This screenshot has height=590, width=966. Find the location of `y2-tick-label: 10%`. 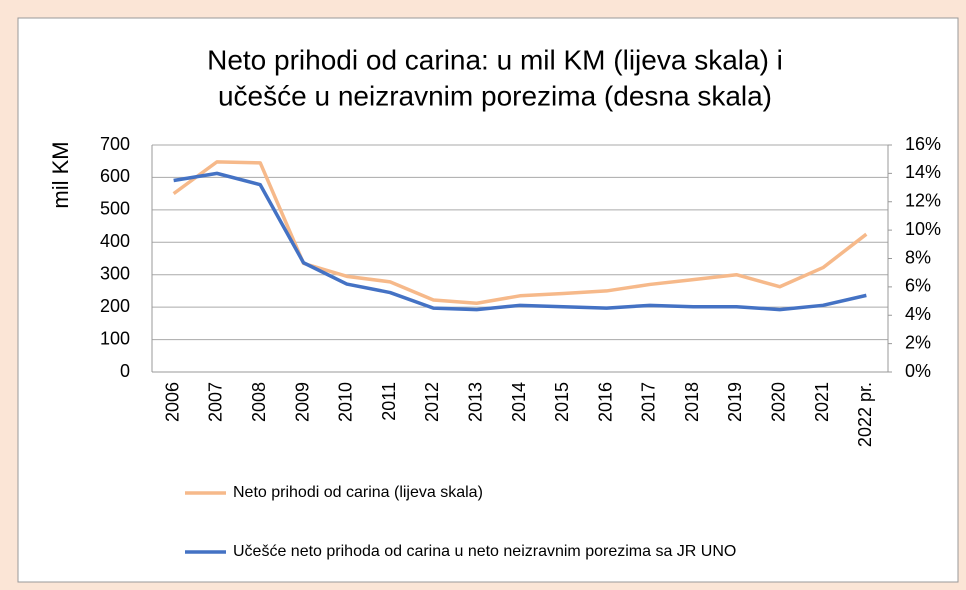

y2-tick-label: 10% is located at coordinates (923, 229).